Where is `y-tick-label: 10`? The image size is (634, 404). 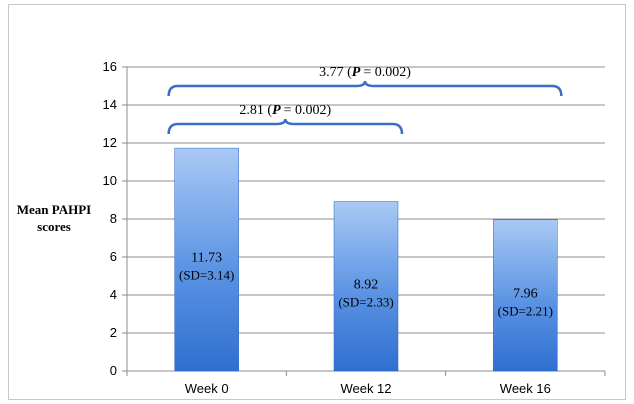
y-tick-label: 10 is located at coordinates (110, 180).